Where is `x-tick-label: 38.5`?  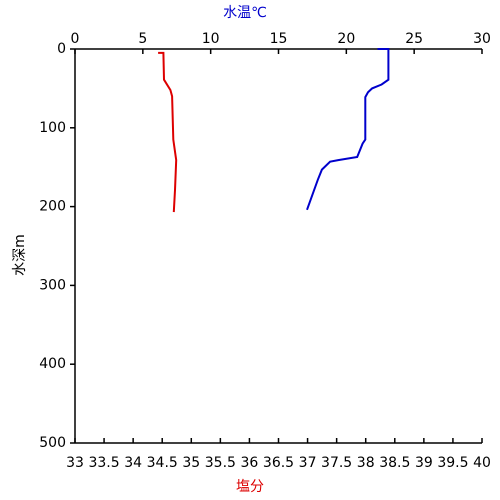 x-tick-label: 38.5 is located at coordinates (394, 463).